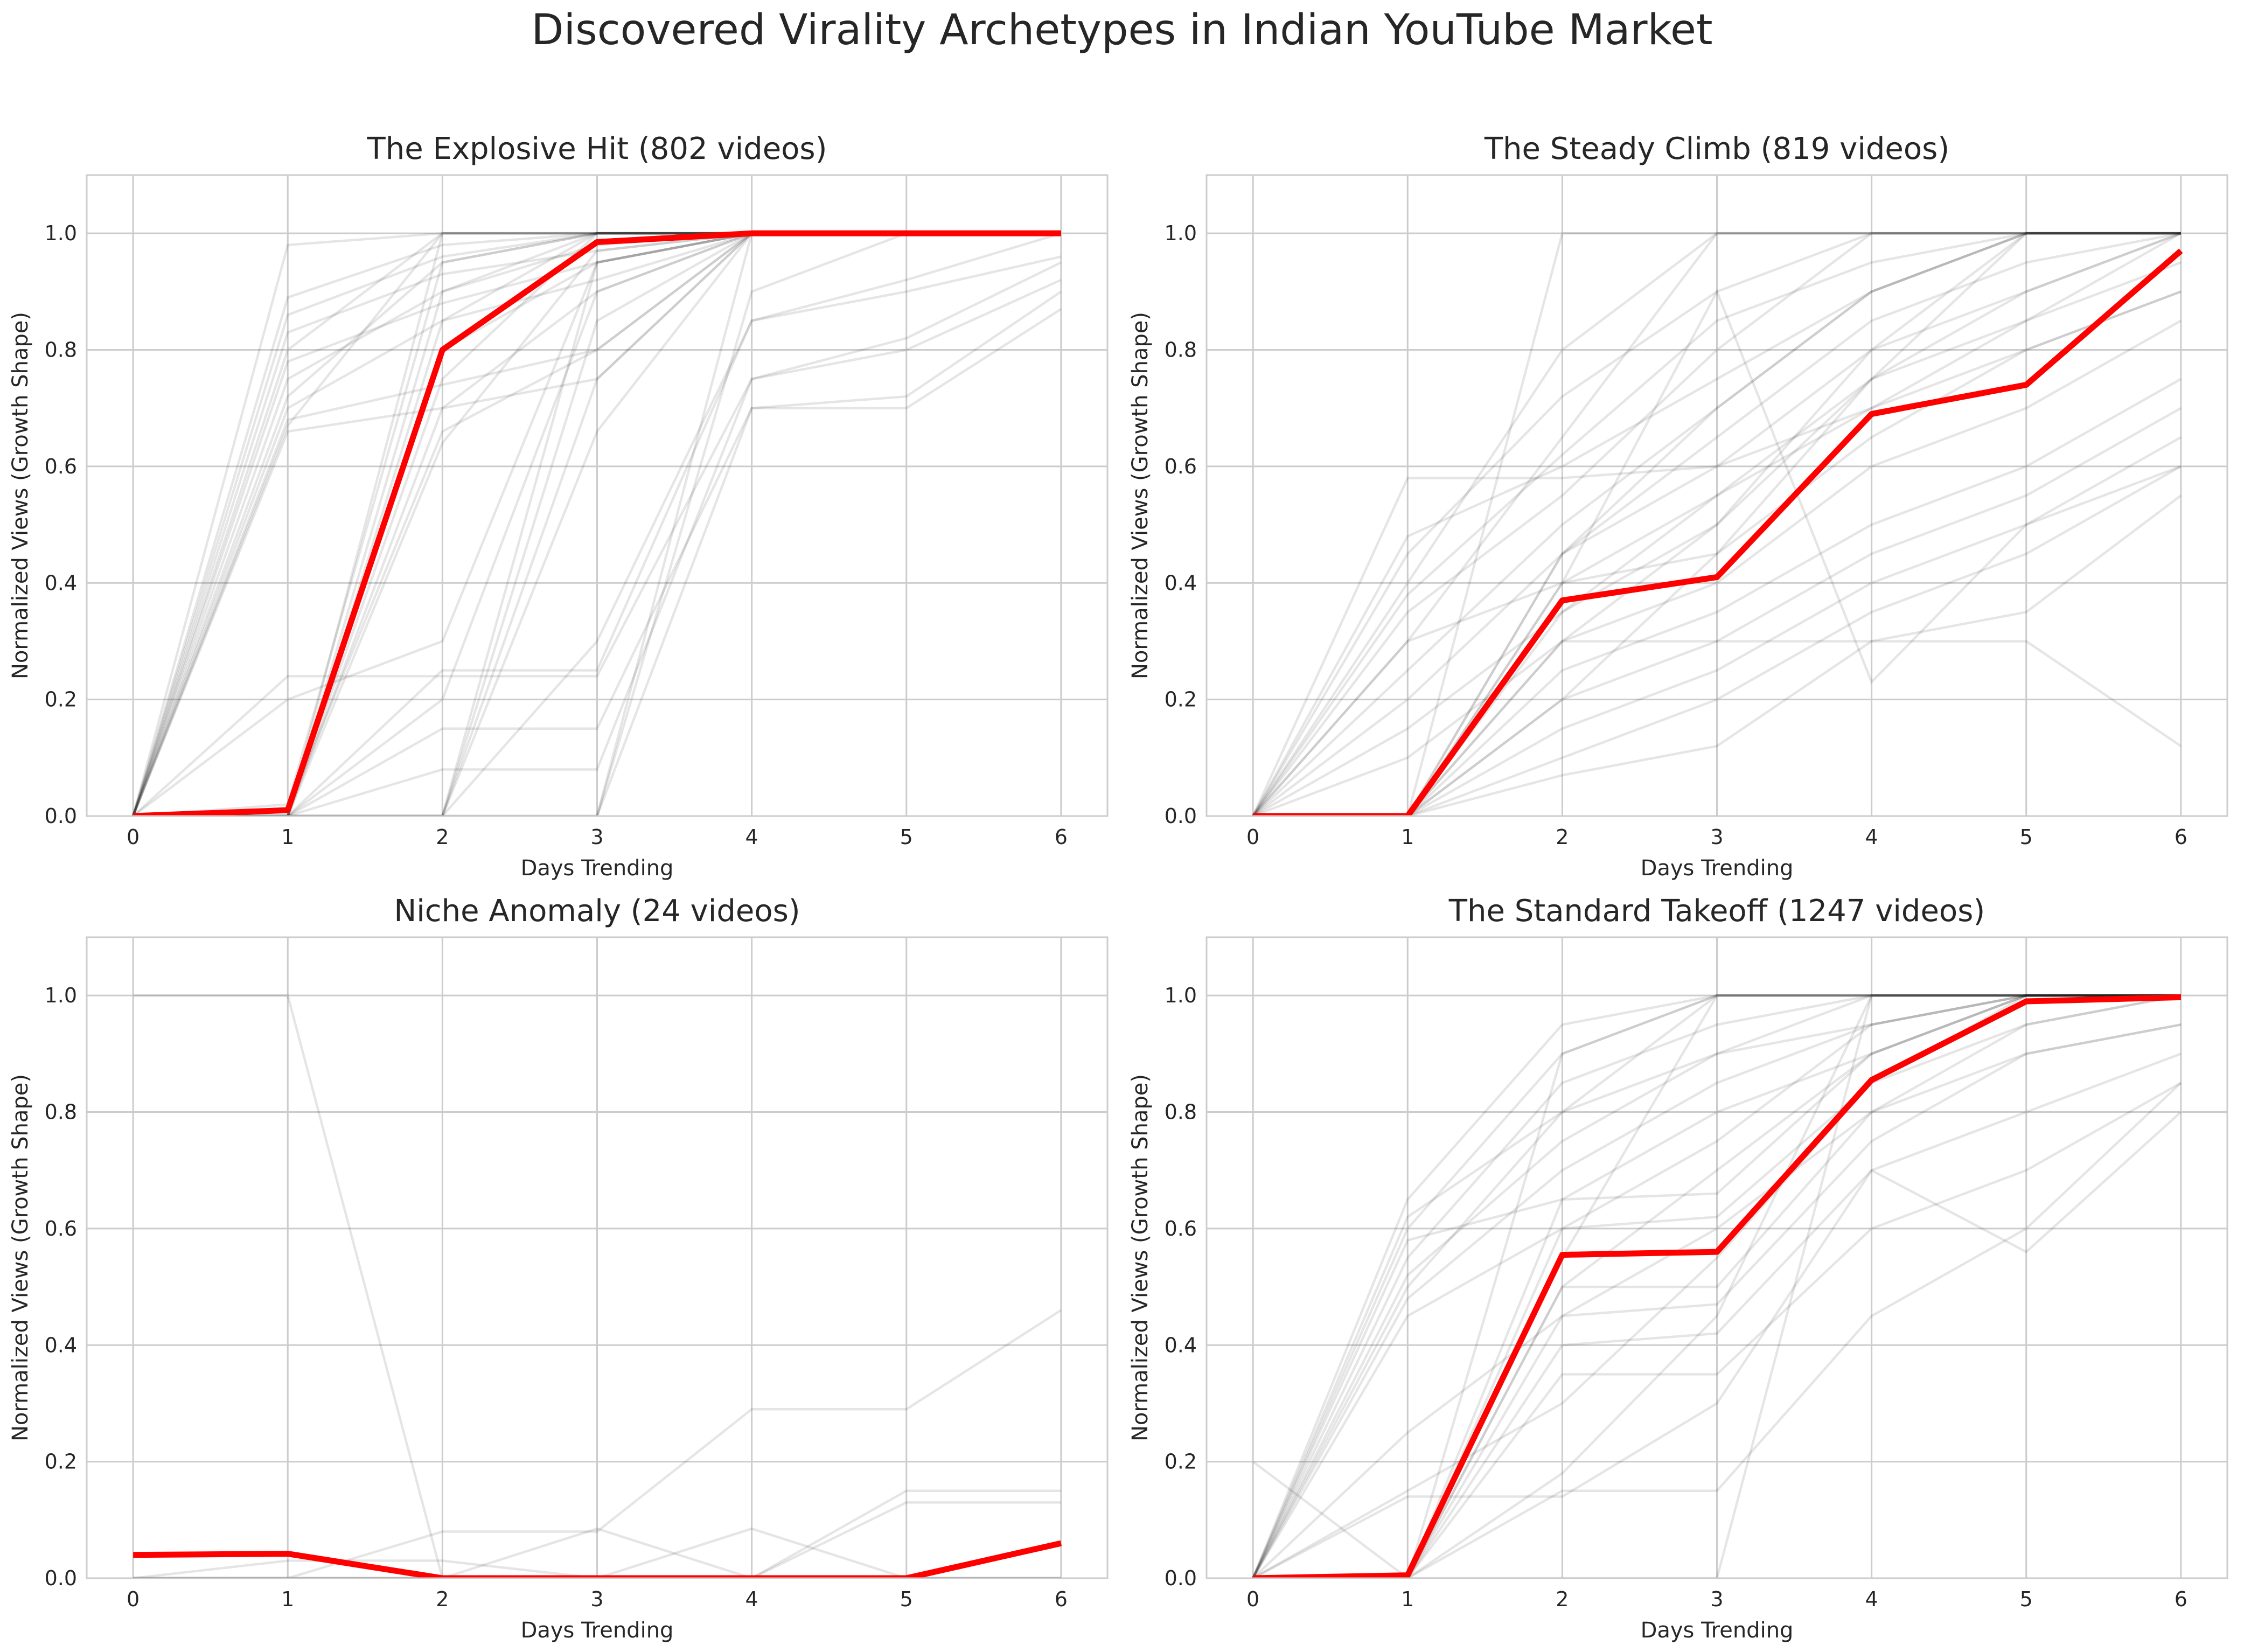  Describe the element at coordinates (1717, 911) in the screenshot. I see `subplot-title: The Standard Takeoff (1247 videos)` at that location.